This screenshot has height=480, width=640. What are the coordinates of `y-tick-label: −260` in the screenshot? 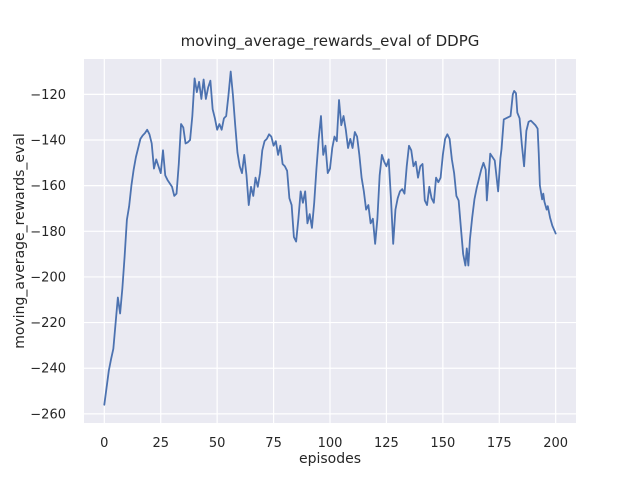 It's located at (48, 414).